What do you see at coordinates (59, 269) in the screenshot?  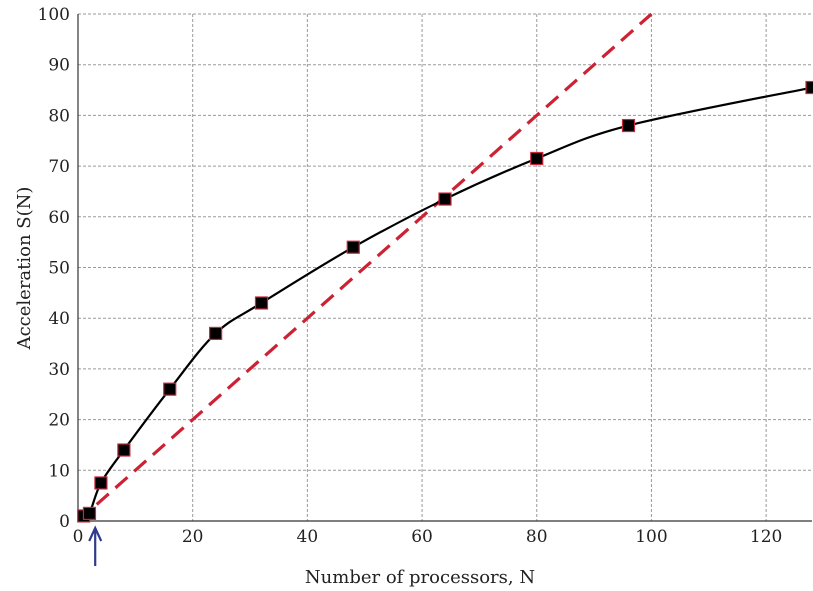 I see `y-tick-label: 50` at bounding box center [59, 269].